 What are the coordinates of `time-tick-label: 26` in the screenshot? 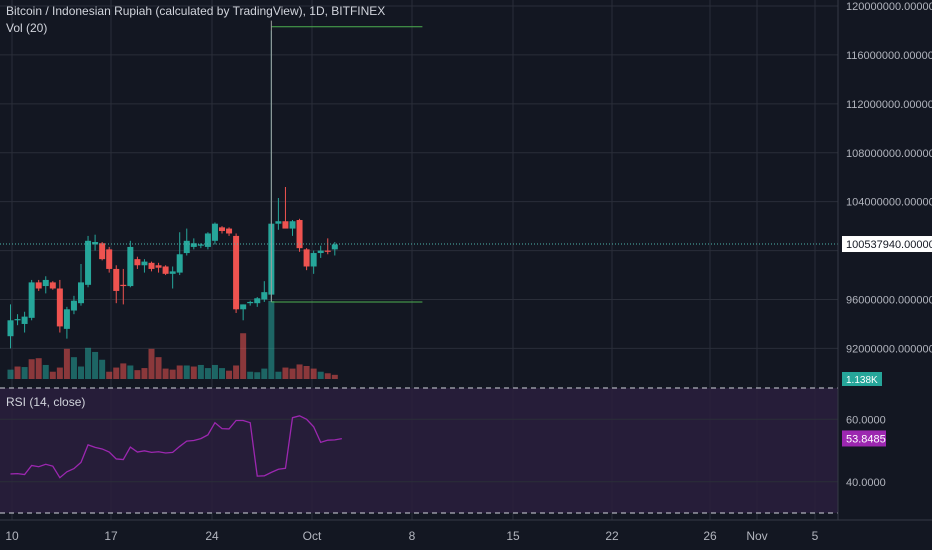 It's located at (710, 536).